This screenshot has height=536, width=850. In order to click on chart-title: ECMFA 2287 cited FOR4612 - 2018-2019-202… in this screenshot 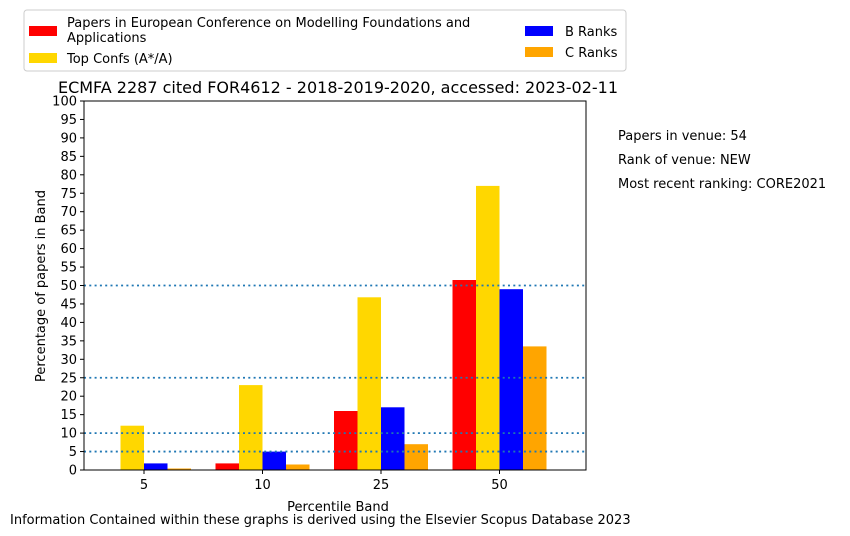, I will do `click(338, 87)`.